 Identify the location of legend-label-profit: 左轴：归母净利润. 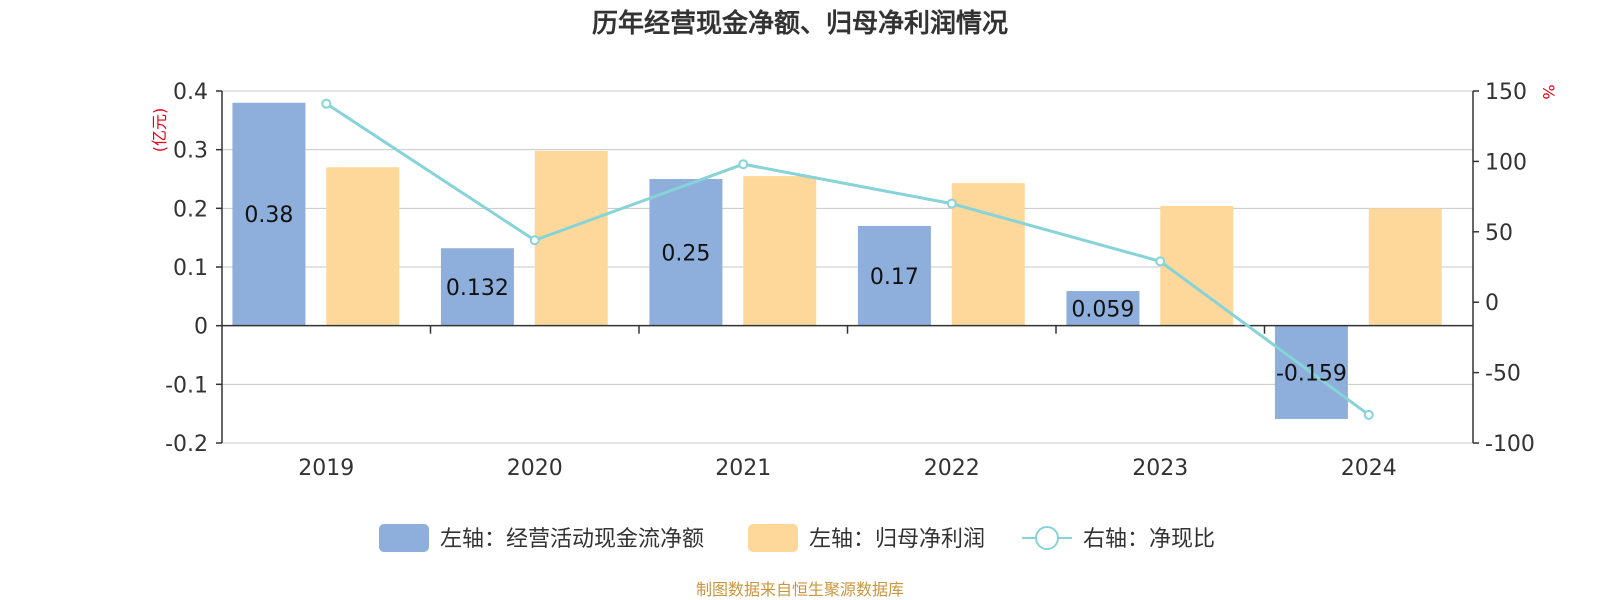
(897, 539).